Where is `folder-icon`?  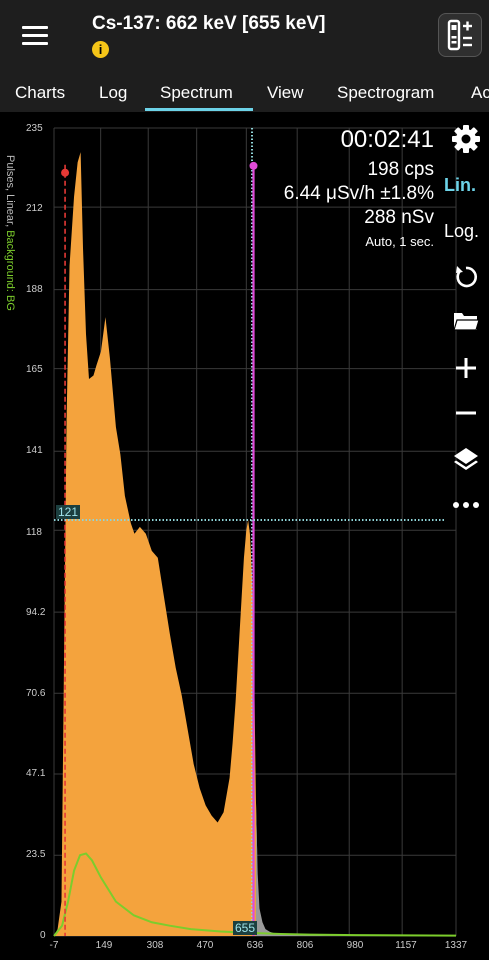 folder-icon is located at coordinates (466, 322).